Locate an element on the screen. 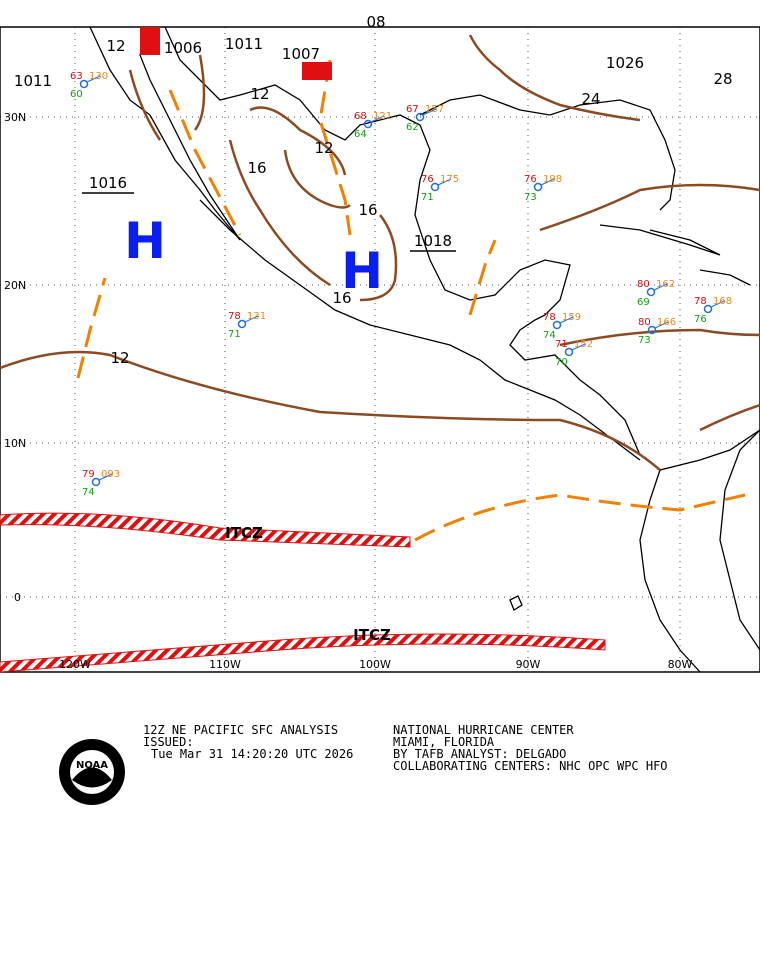 The width and height of the screenshot is (760, 954). lat-label: 0 is located at coordinates (17, 597).